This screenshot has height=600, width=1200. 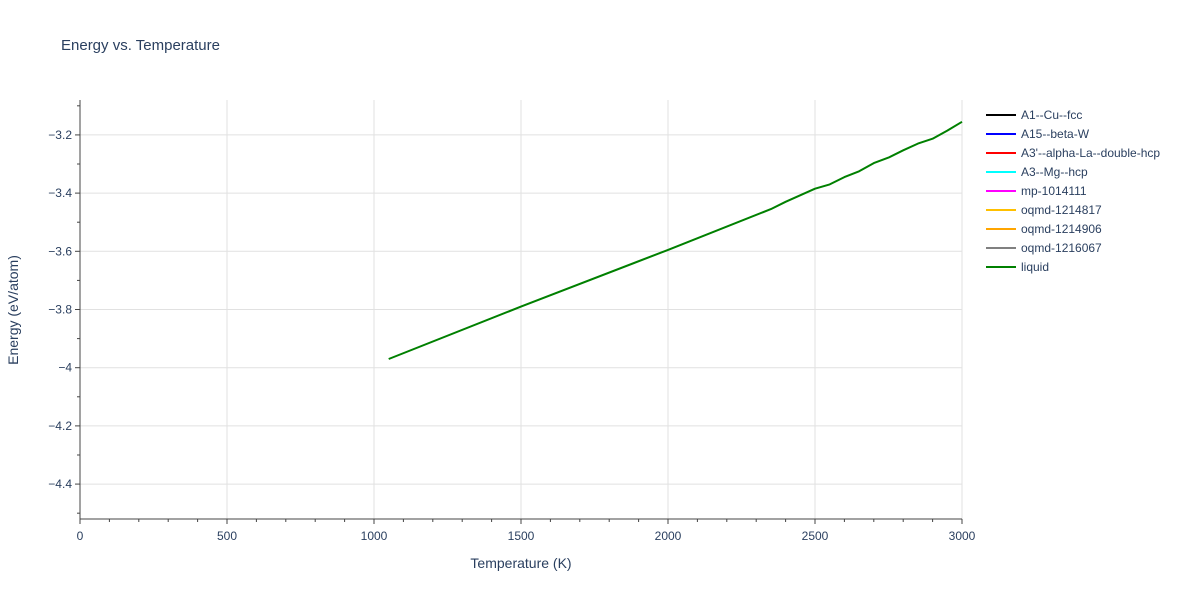 I want to click on chart-title: Energy vs. Temperature, so click(x=140, y=45).